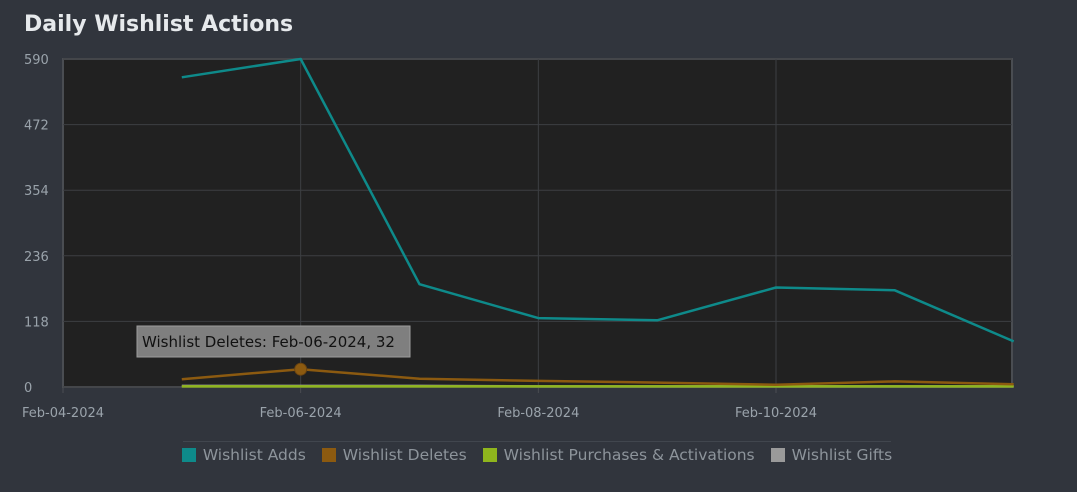  I want to click on highlight-point, so click(301, 369).